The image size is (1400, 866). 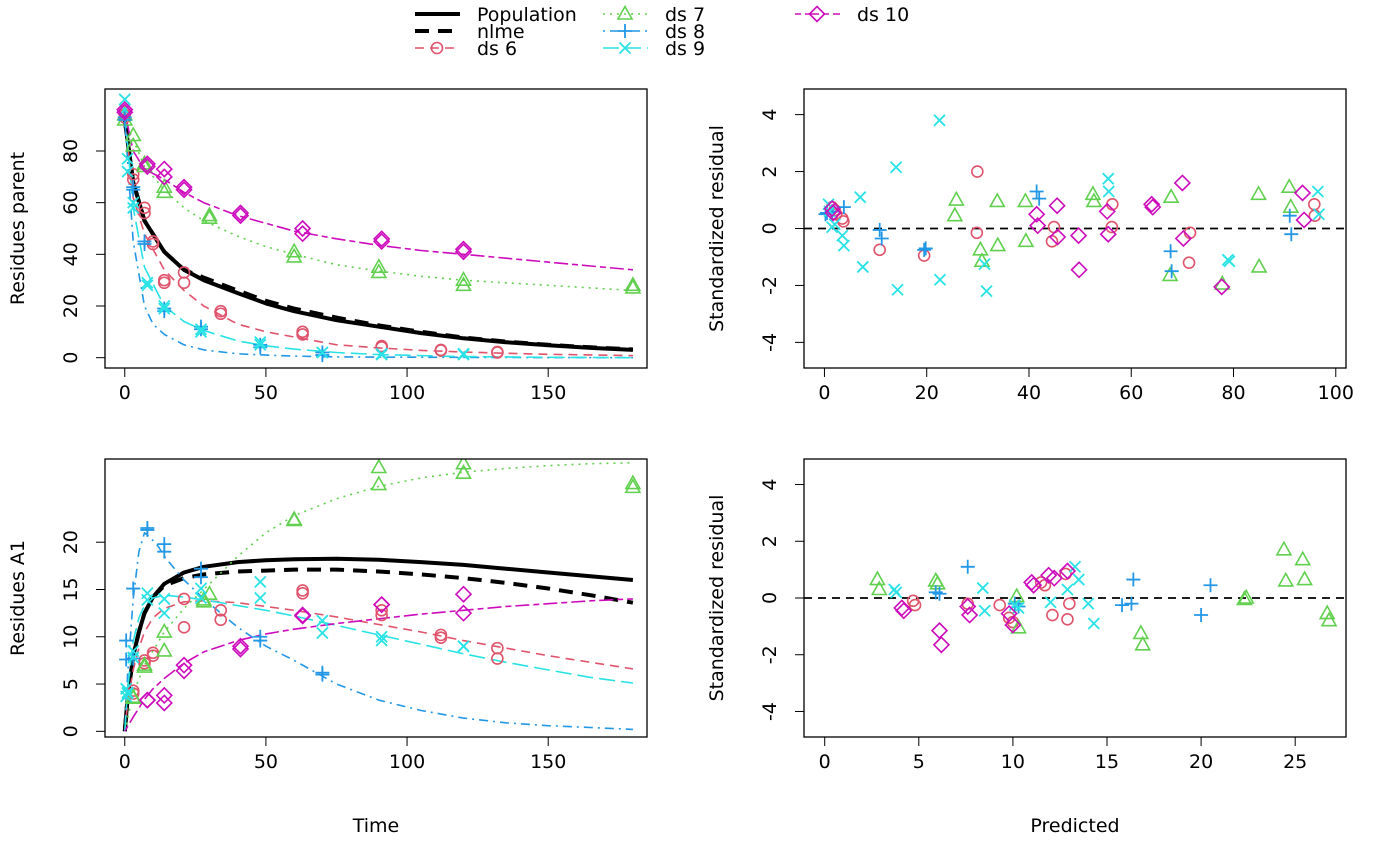 What do you see at coordinates (71, 254) in the screenshot?
I see `y-tick-label: 40` at bounding box center [71, 254].